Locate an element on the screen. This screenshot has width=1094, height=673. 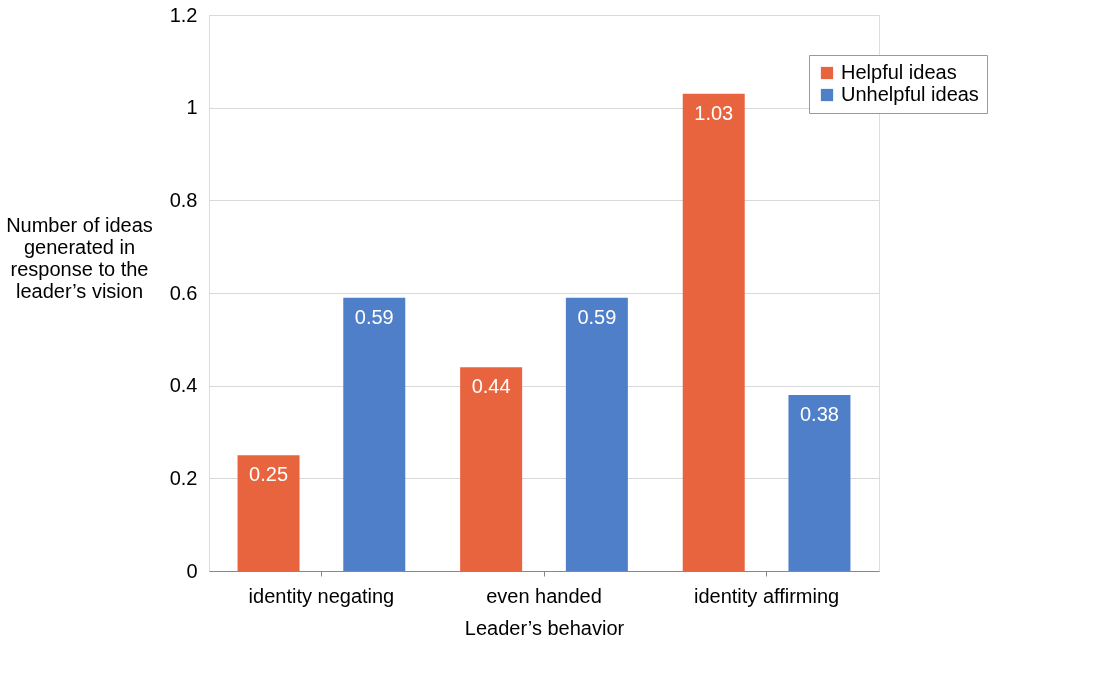
y-tick-label: 0.8 is located at coordinates (183, 199).